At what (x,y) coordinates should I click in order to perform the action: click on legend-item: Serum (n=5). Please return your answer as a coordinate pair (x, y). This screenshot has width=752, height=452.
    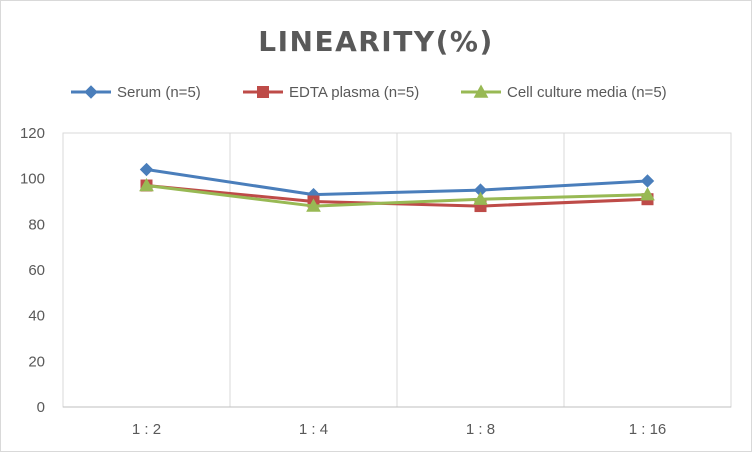
    Looking at the image, I should click on (136, 92).